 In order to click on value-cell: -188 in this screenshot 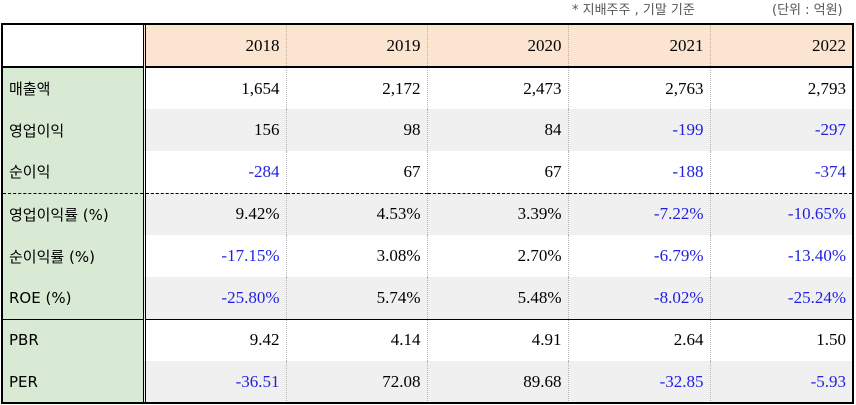, I will do `click(638, 172)`.